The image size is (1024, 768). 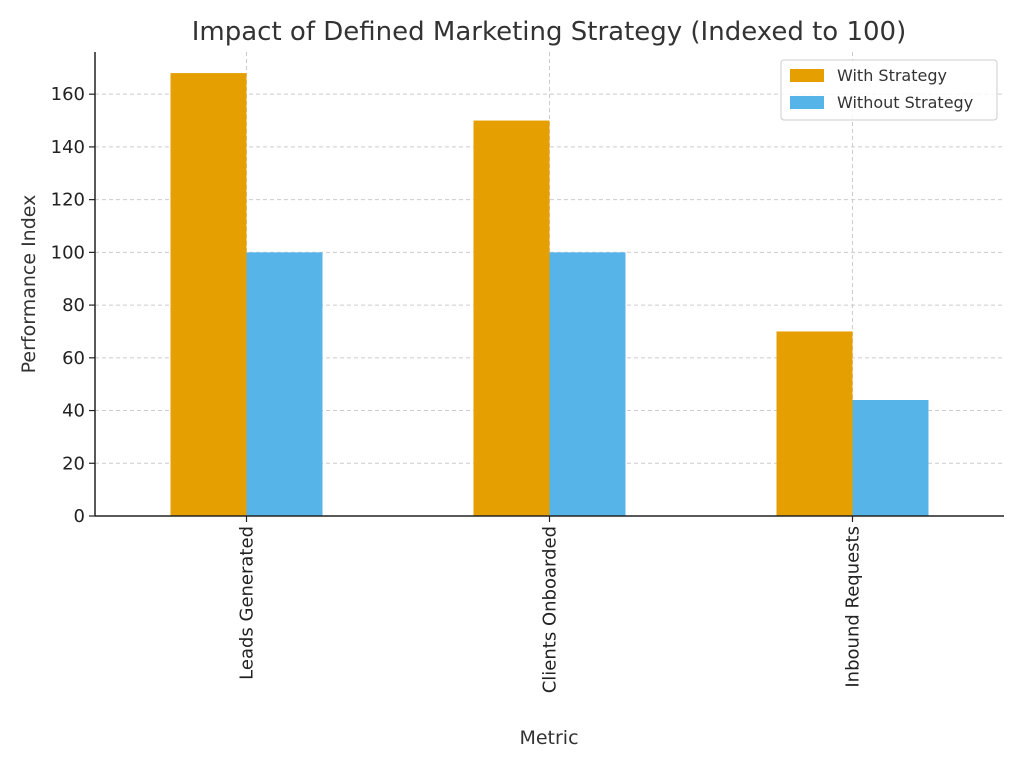 I want to click on bar-without-strategy-leads-generated, so click(x=284, y=384).